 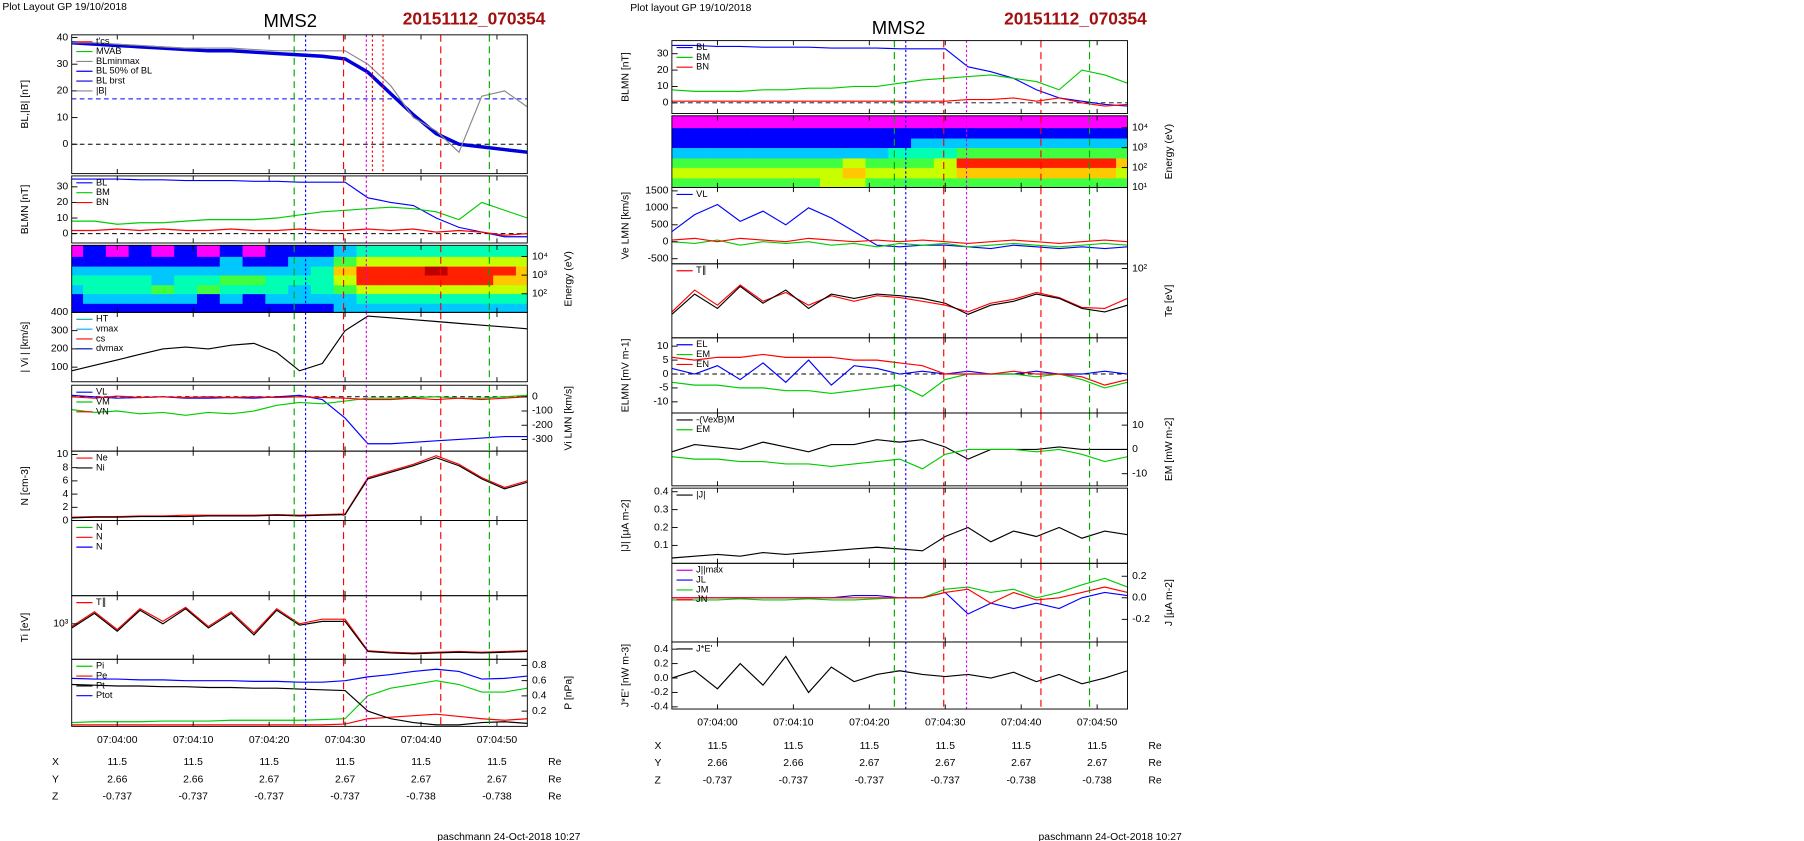 I want to click on y-tick-label: 2, so click(x=65, y=507).